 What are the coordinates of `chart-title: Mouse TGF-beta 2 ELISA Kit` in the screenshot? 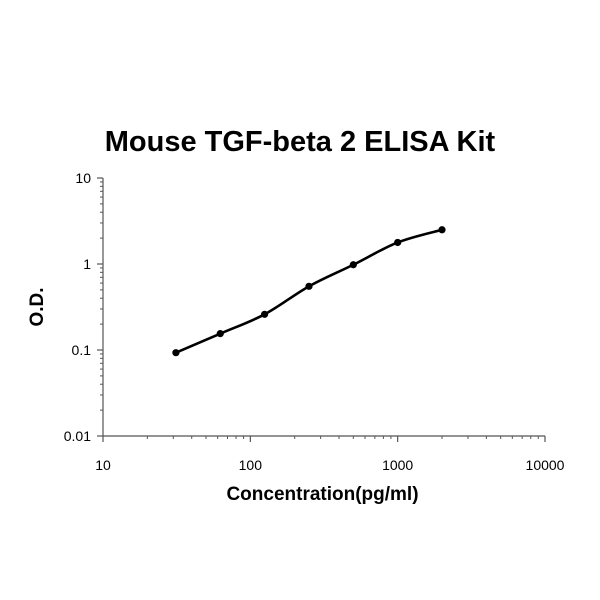 It's located at (300, 142).